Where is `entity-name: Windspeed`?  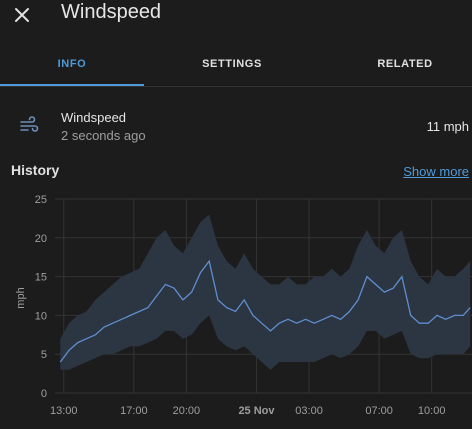
entity-name: Windspeed is located at coordinates (94, 117).